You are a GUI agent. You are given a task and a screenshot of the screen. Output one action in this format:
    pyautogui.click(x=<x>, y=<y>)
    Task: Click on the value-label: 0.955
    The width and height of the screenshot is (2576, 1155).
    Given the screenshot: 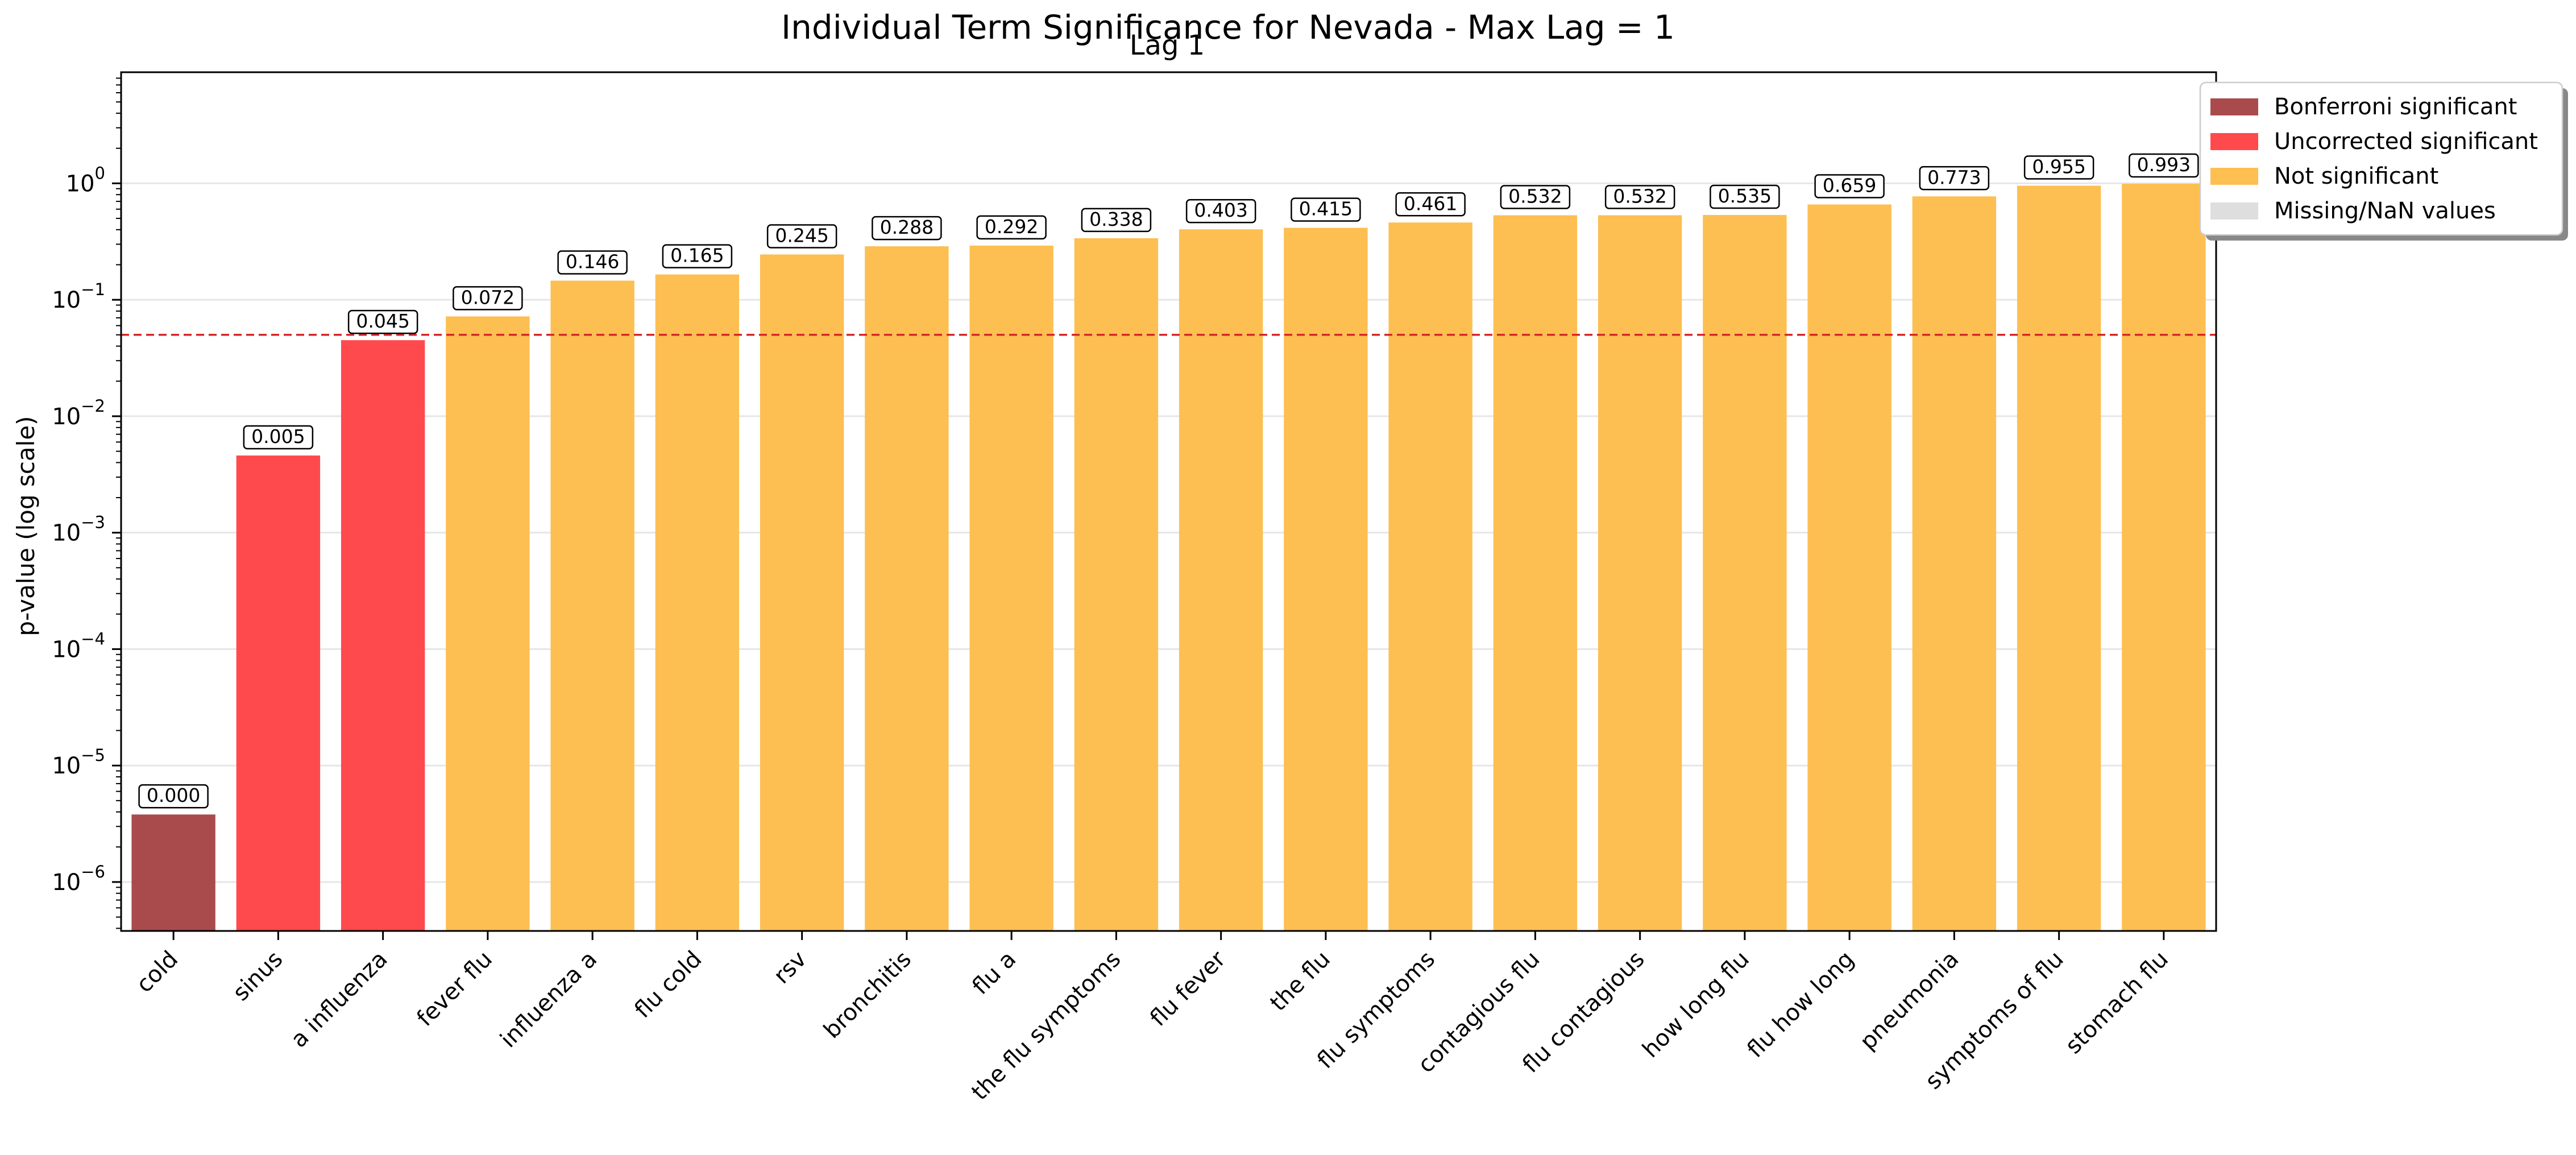 What is the action you would take?
    pyautogui.click(x=2058, y=166)
    